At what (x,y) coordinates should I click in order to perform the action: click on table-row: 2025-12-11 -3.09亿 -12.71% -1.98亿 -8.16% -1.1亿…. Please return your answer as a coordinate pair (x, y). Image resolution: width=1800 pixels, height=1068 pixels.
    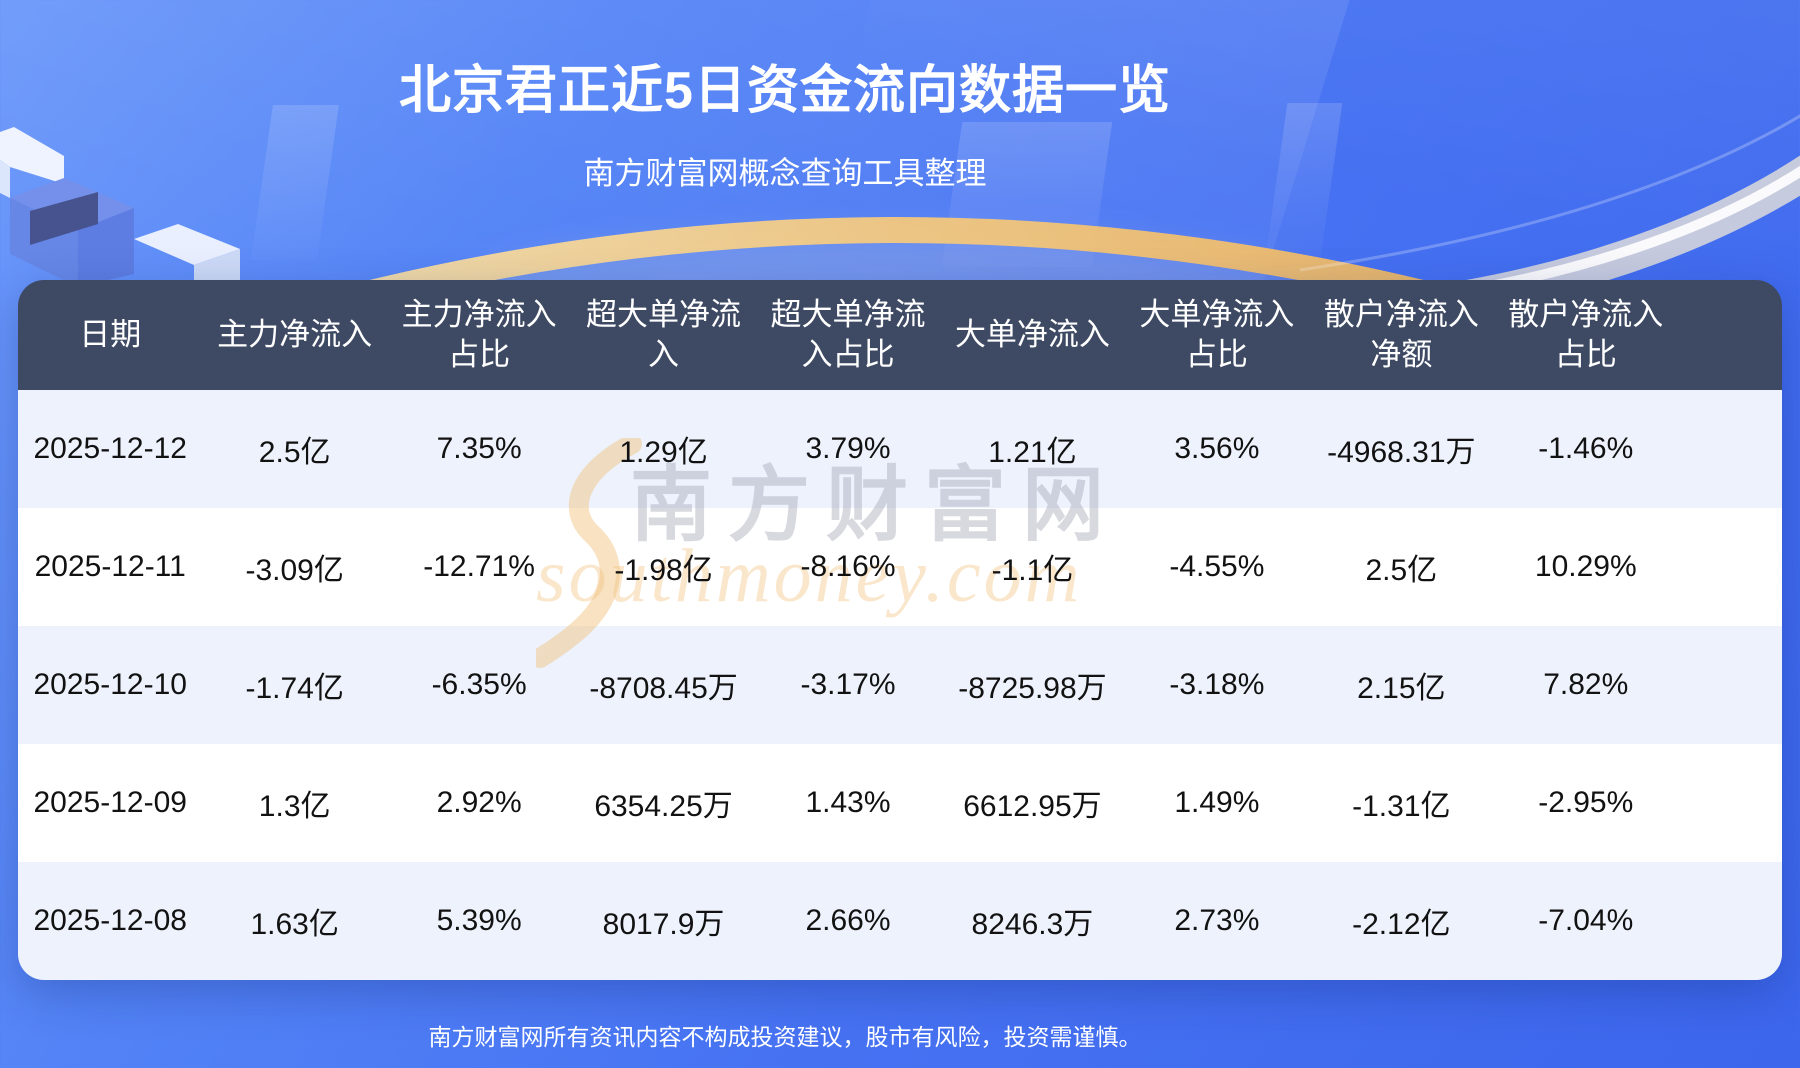
    Looking at the image, I should click on (900, 567).